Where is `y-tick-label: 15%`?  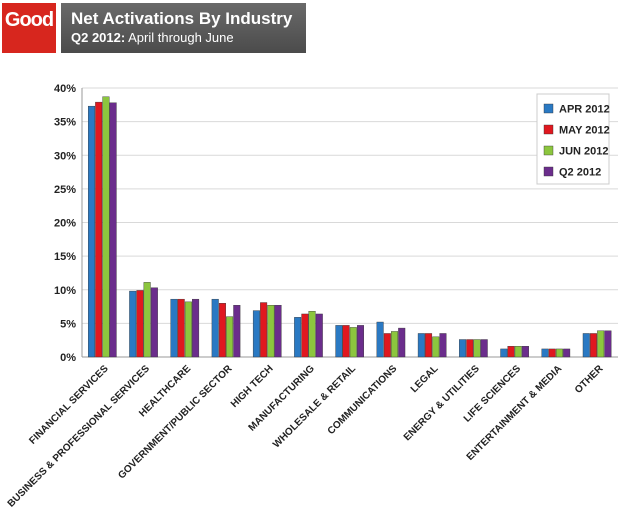 y-tick-label: 15% is located at coordinates (65, 257).